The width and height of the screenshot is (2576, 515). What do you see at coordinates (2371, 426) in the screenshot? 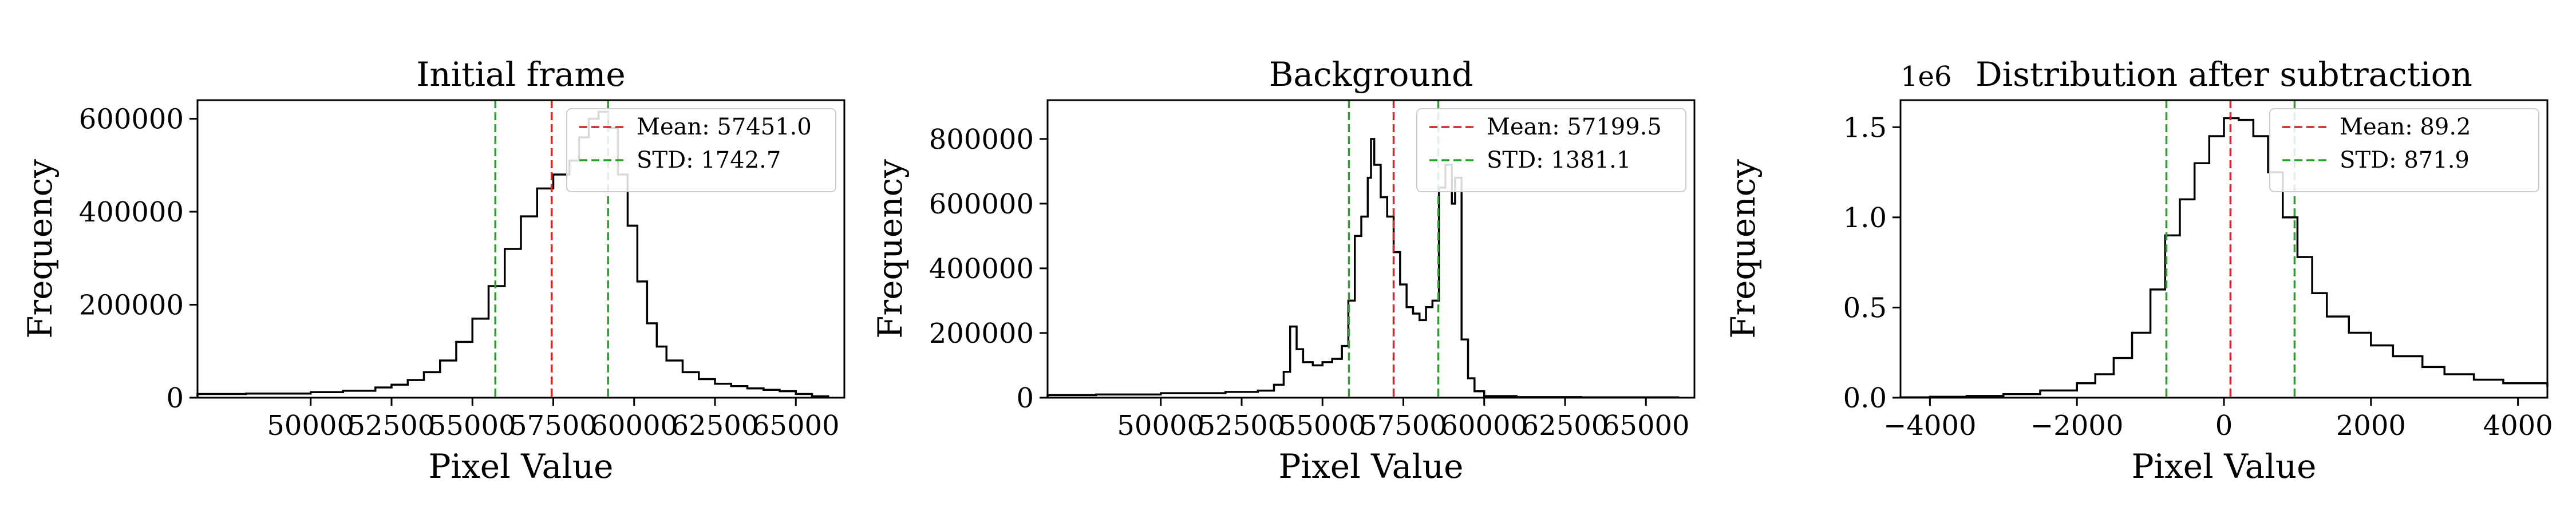
I see `x-tick-label: 2000` at bounding box center [2371, 426].